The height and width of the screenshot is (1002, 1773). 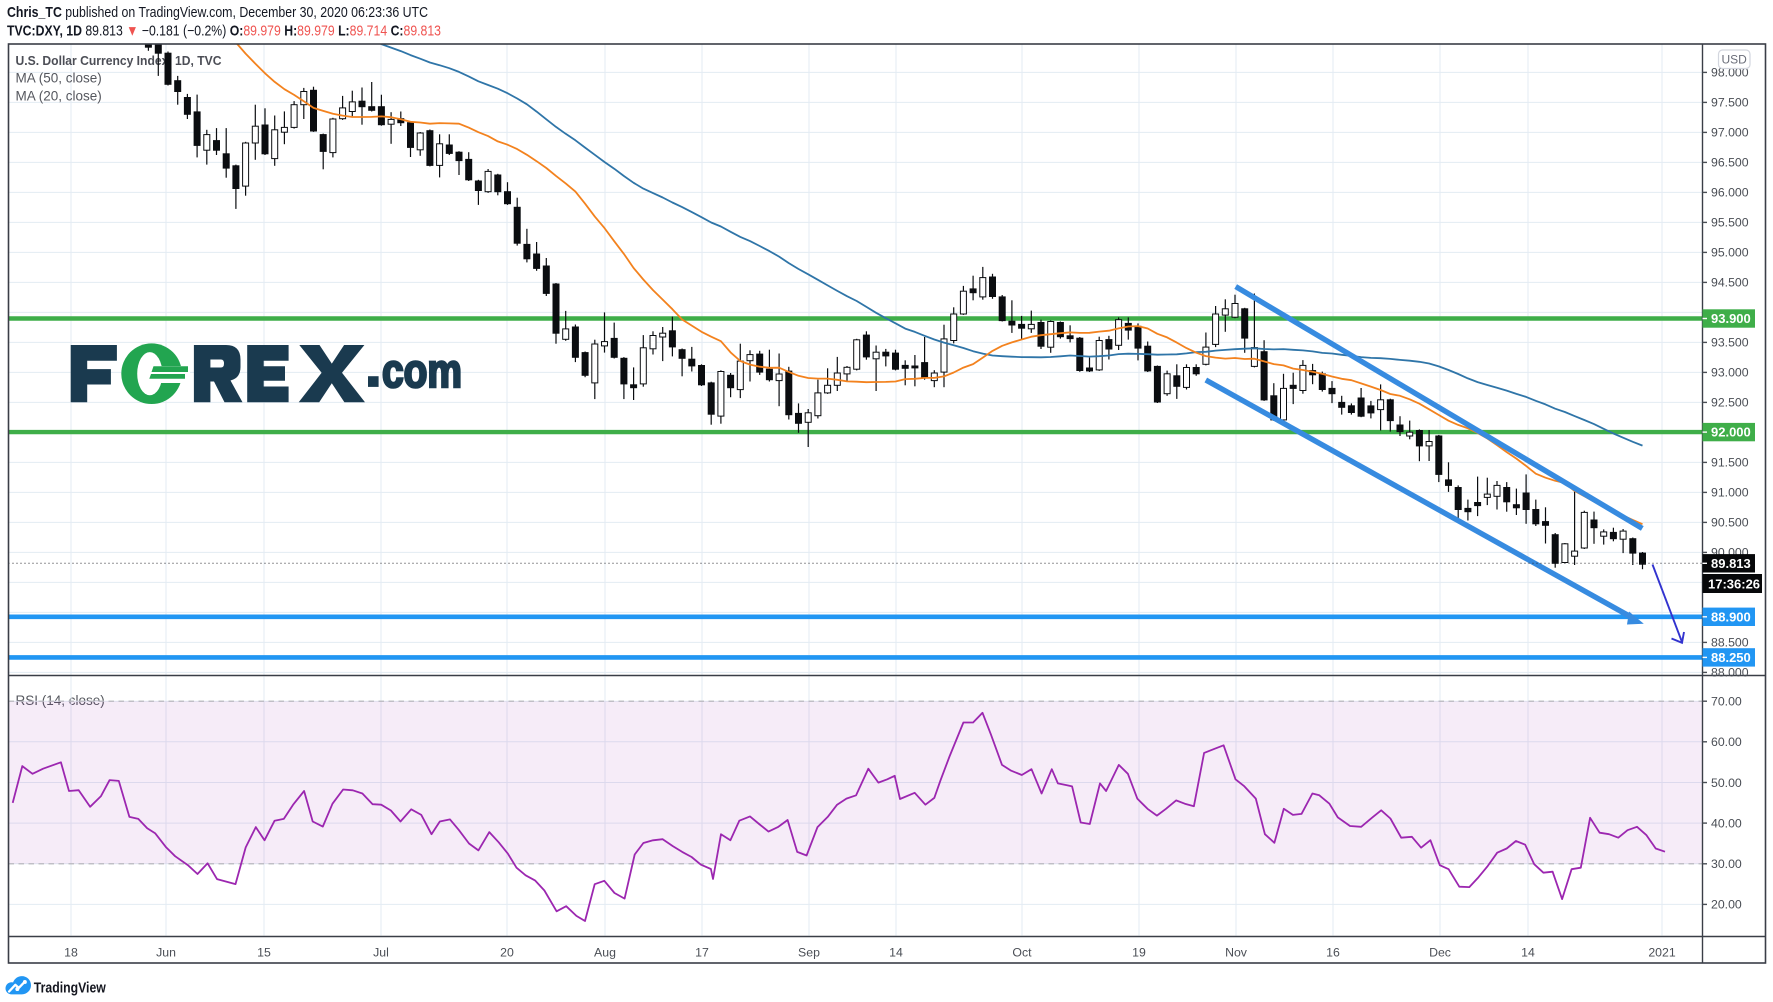 I want to click on svg-text: 95.500, so click(x=1730, y=223).